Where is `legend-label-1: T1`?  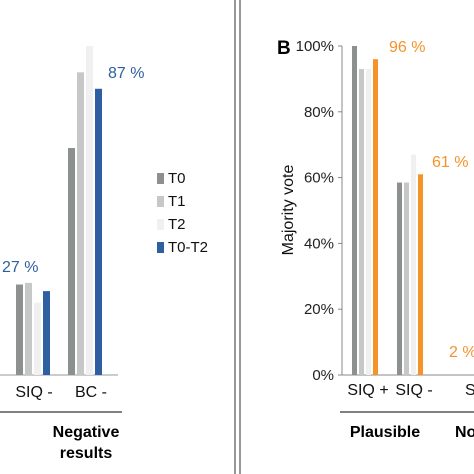 legend-label-1: T1 is located at coordinates (177, 201).